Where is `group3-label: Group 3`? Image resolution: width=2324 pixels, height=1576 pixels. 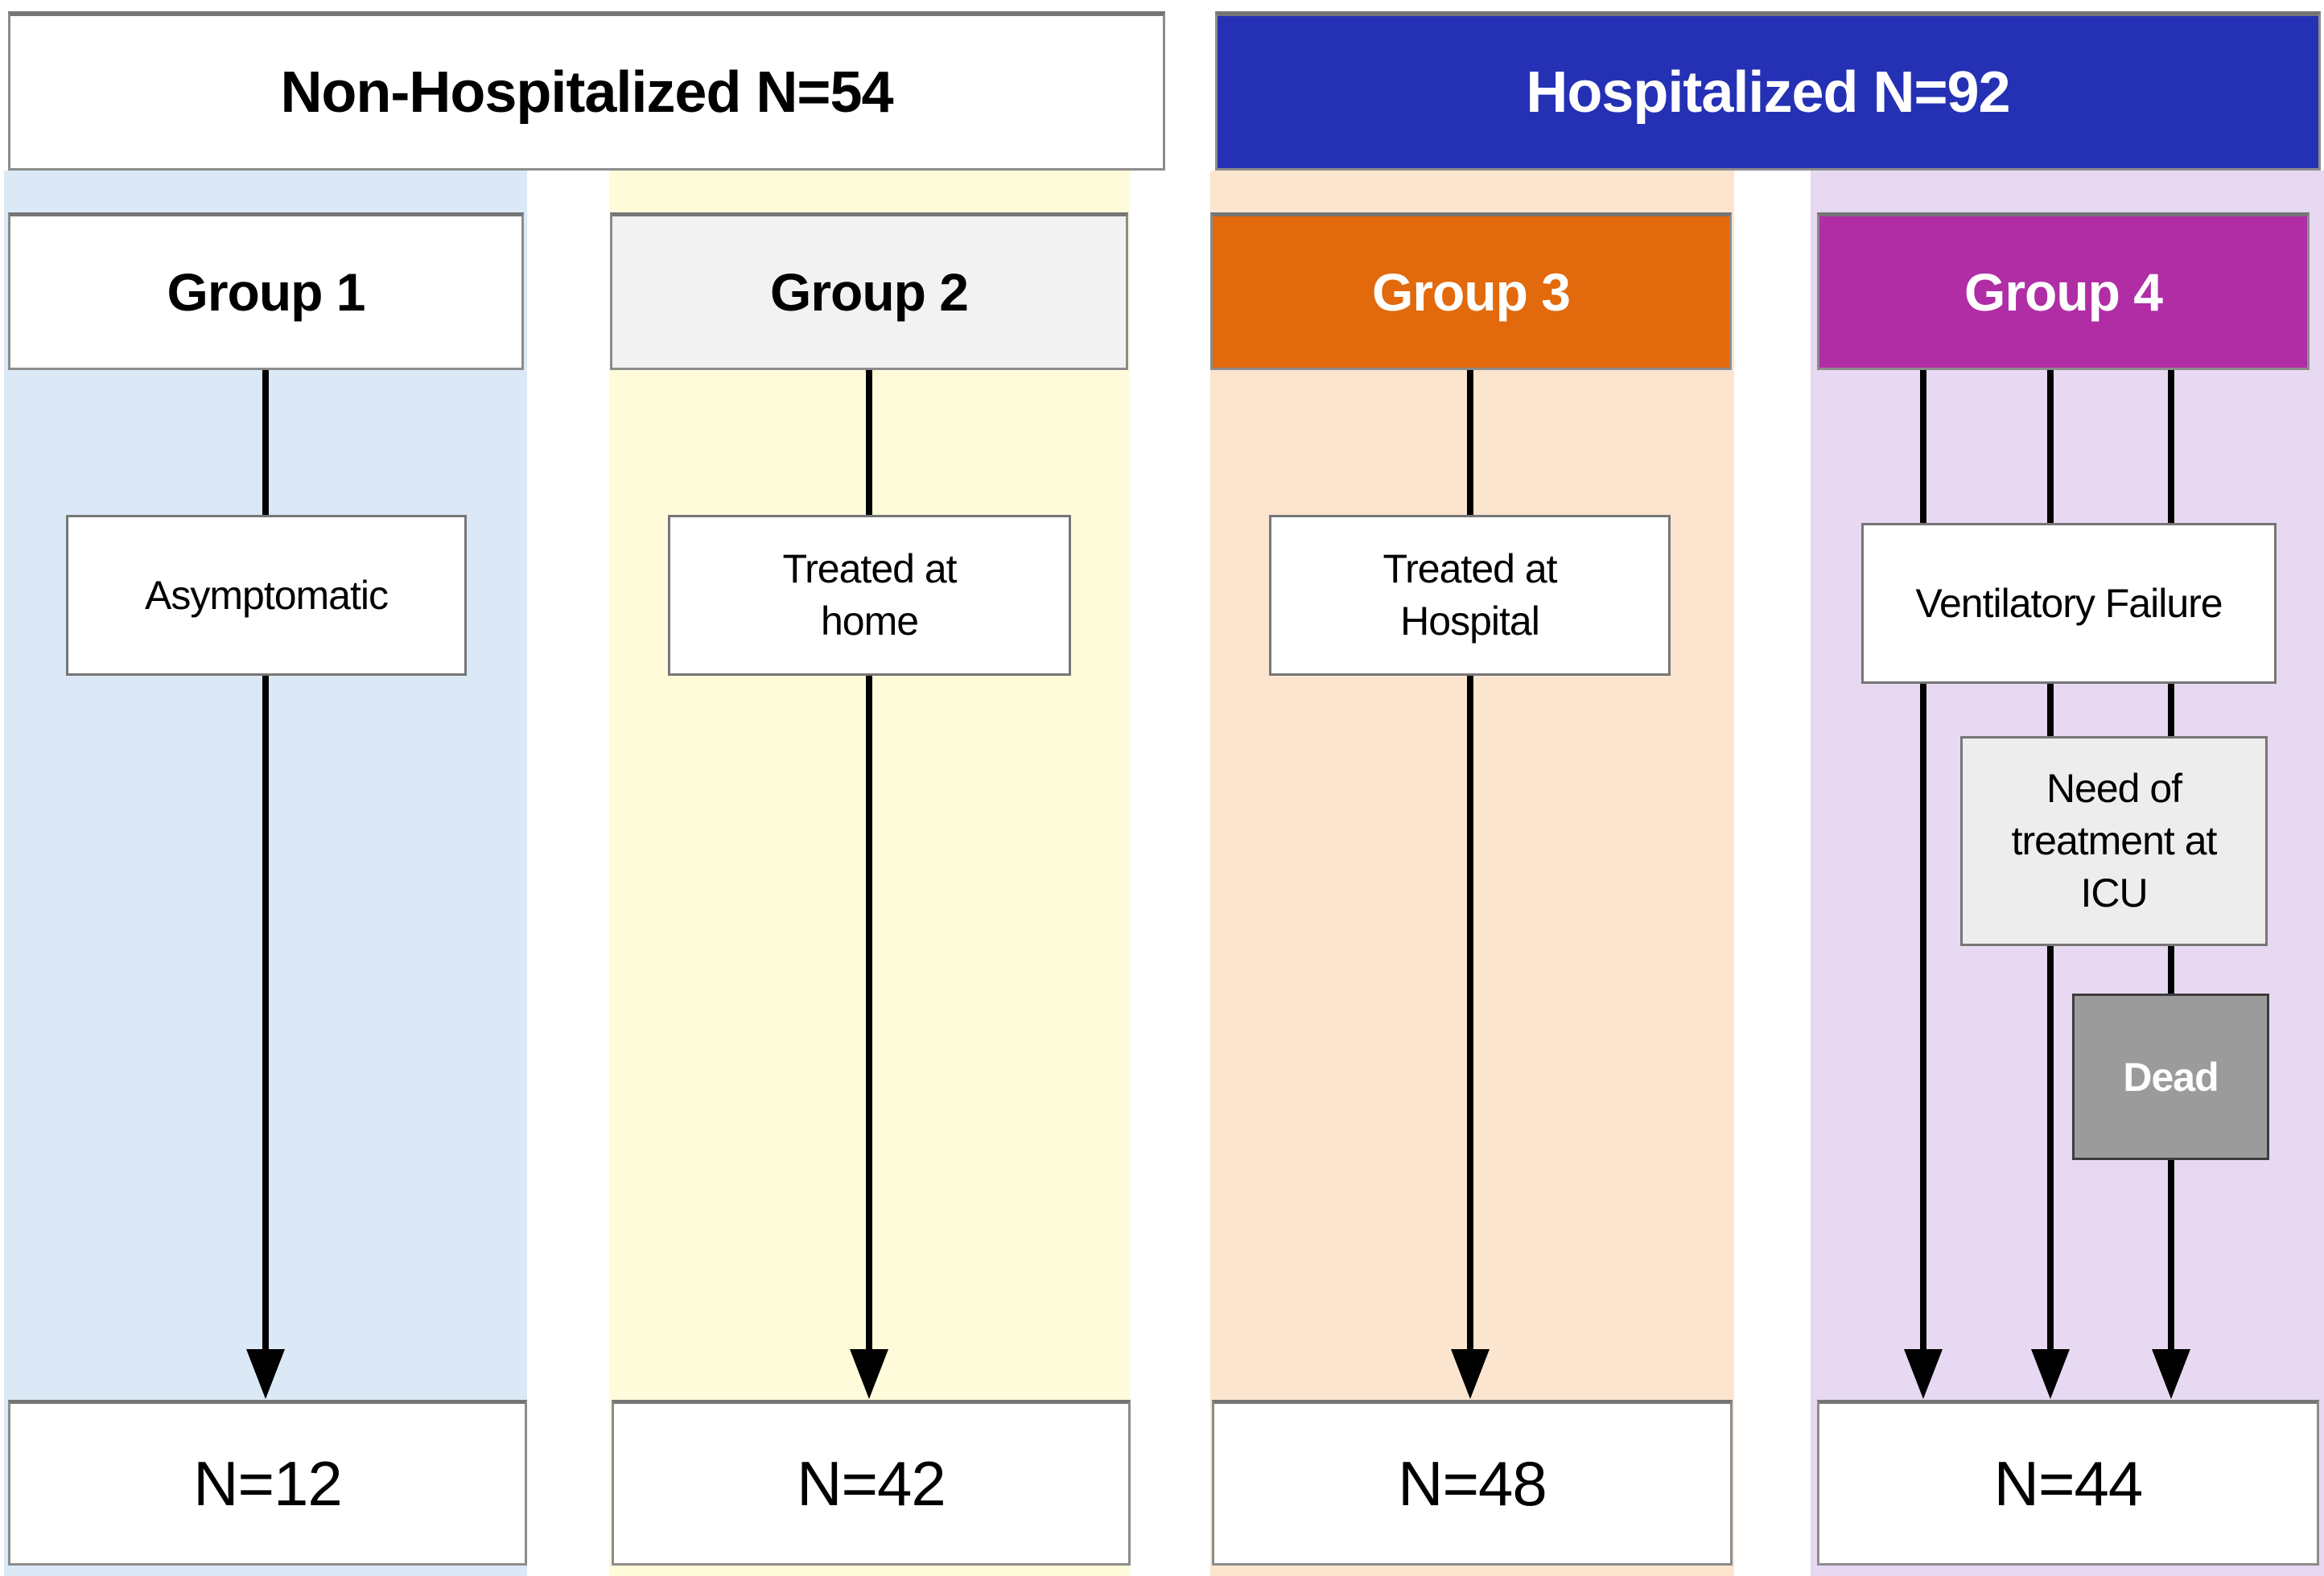 group3-label: Group 3 is located at coordinates (1471, 292).